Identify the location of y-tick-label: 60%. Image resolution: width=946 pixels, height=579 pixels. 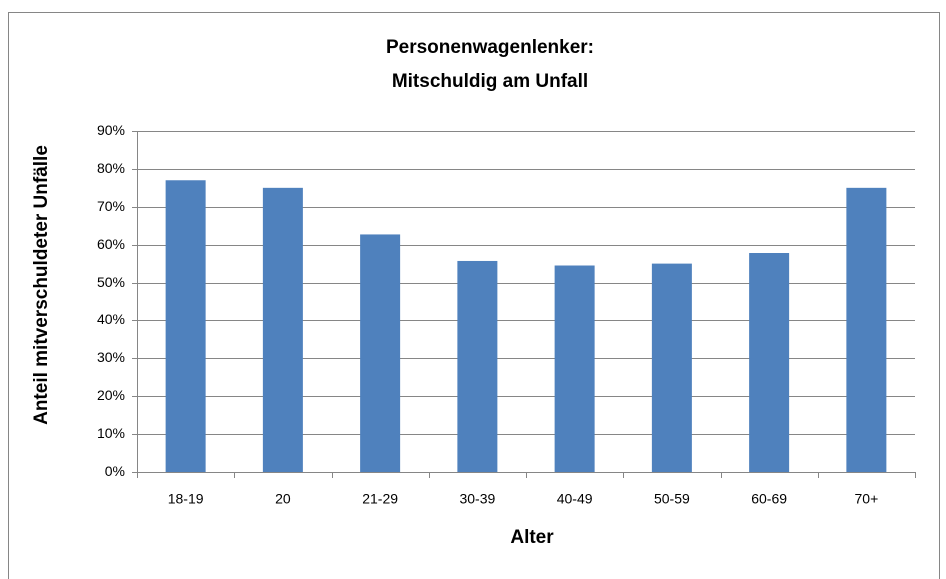
(111, 244).